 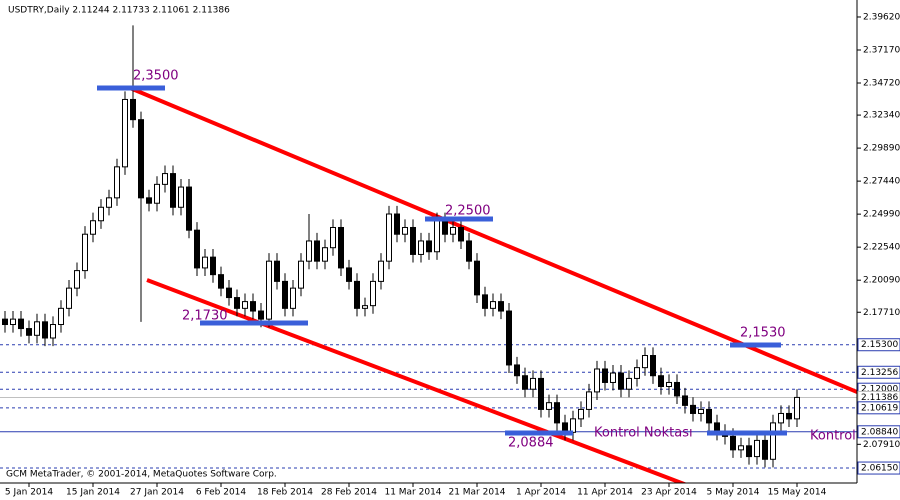 I want to click on level-label: 2.10619, so click(x=879, y=408).